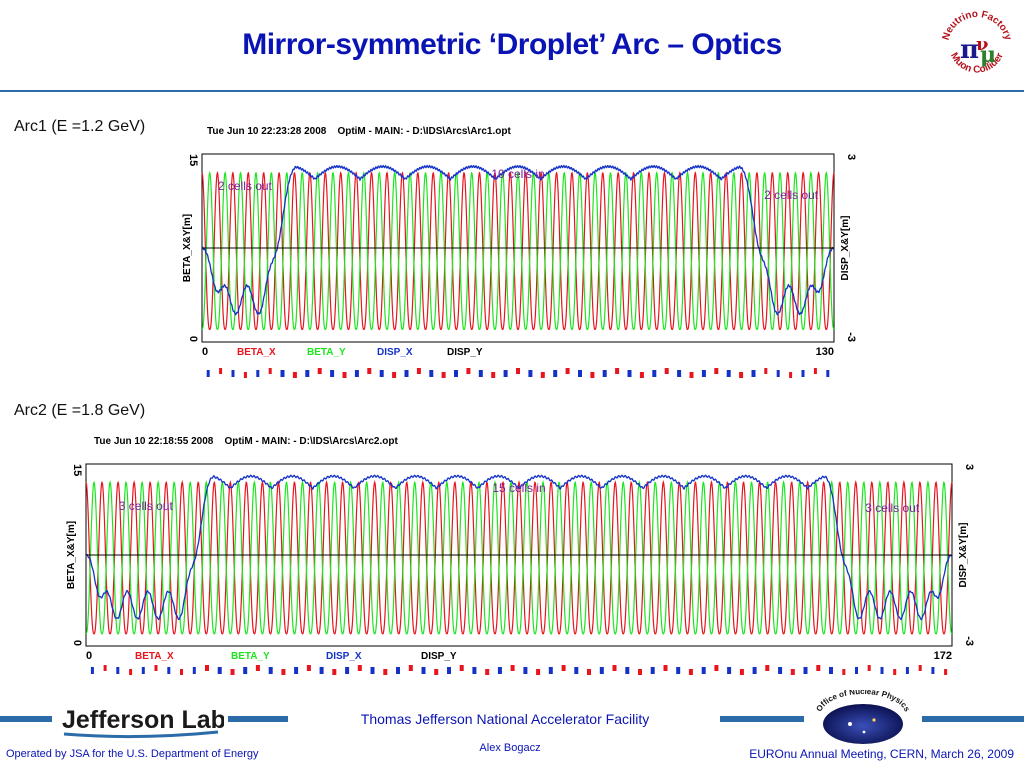  I want to click on svg-text: ν, so click(982, 44).